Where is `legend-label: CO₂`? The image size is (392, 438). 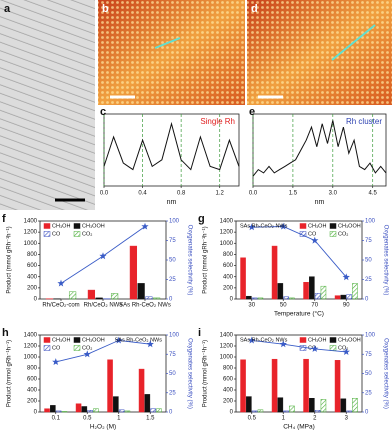
legend-label: CO₂ is located at coordinates (343, 348).